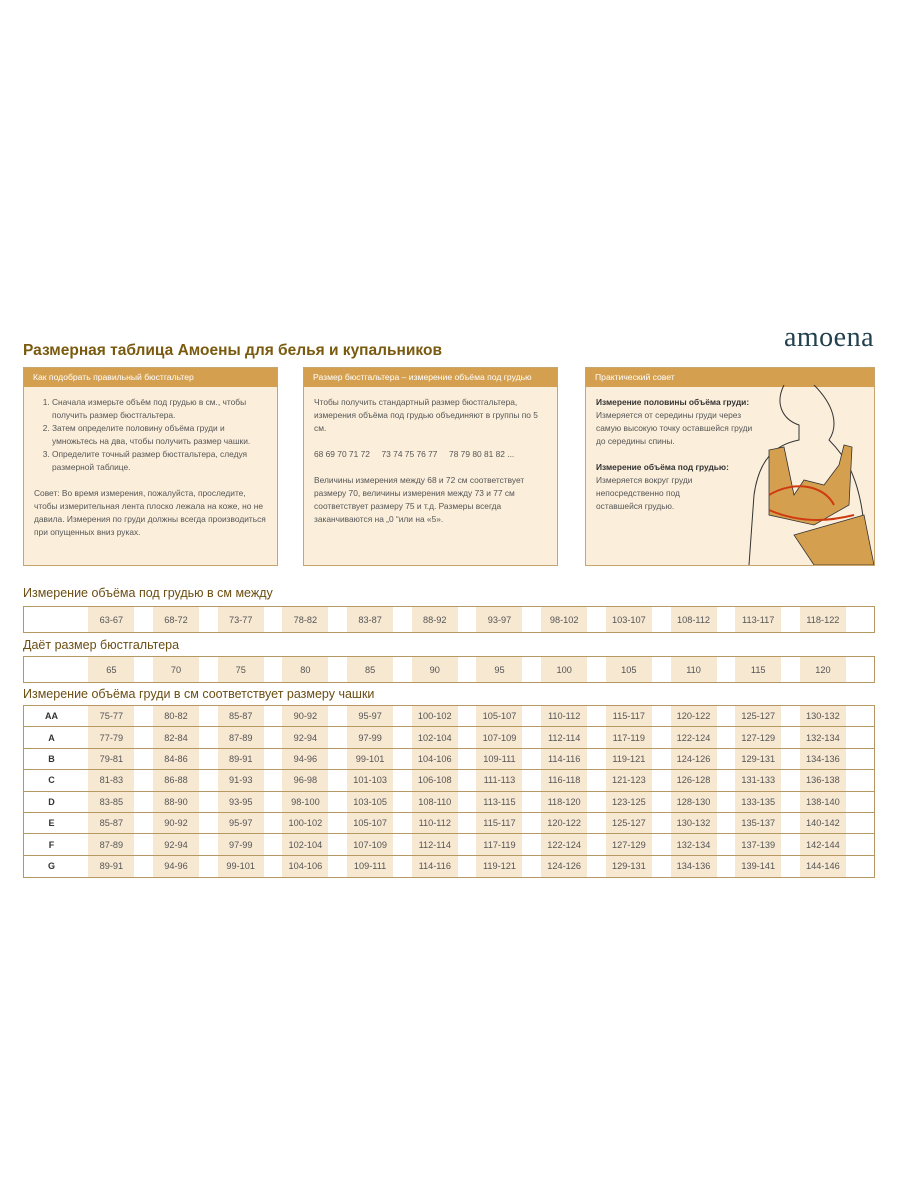  Describe the element at coordinates (111, 801) in the screenshot. I see `cell-value: 83-85` at that location.